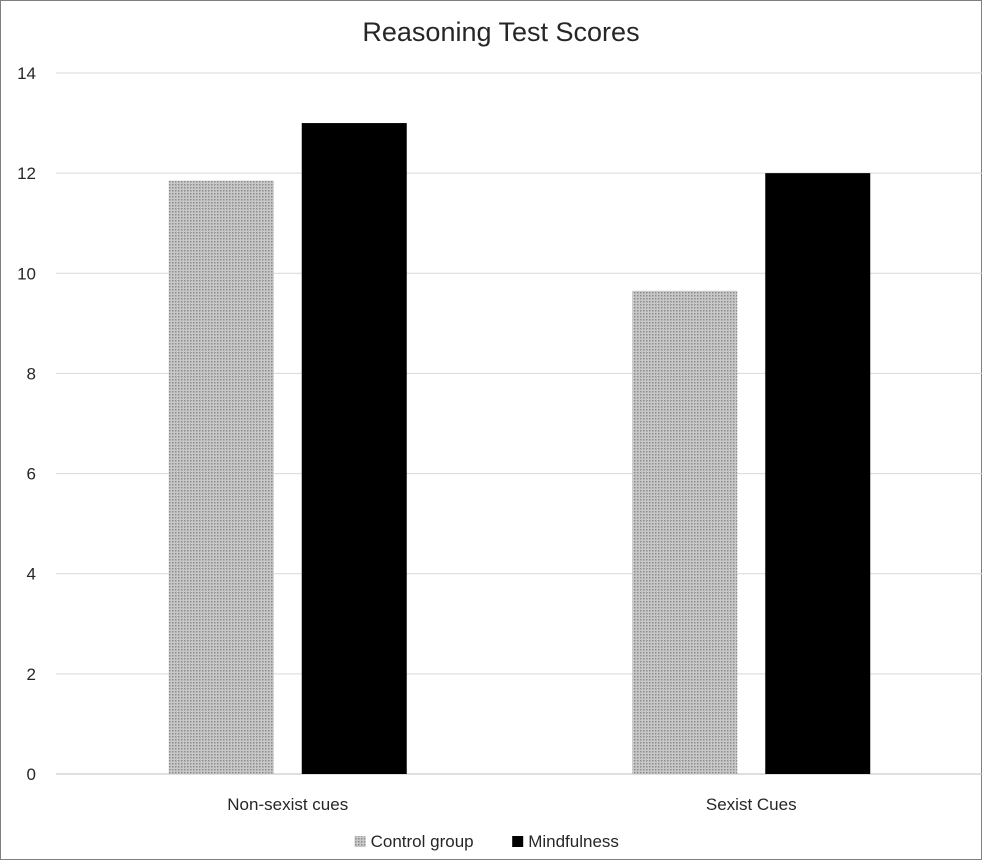  I want to click on chart-title: Reasoning Test Scores, so click(500, 32).